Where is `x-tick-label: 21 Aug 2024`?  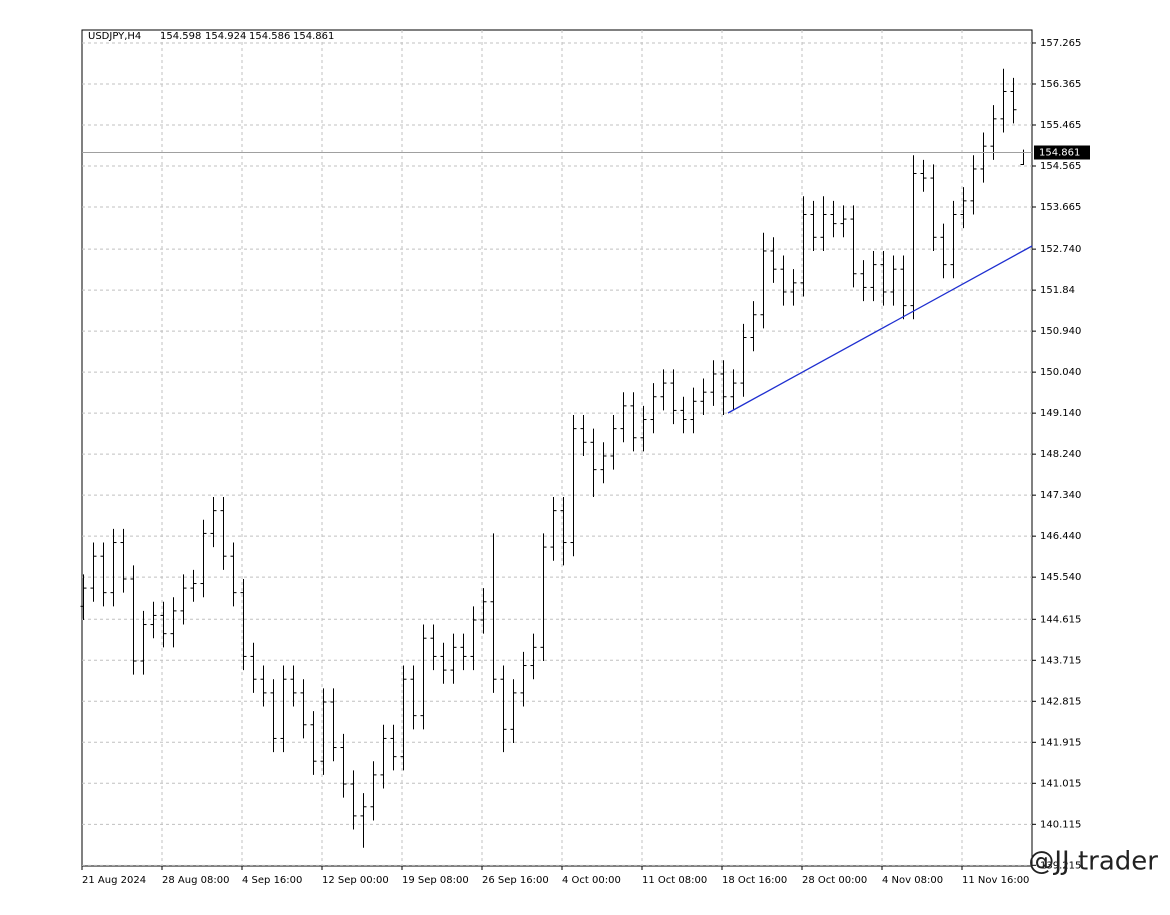
x-tick-label: 21 Aug 2024 is located at coordinates (114, 880).